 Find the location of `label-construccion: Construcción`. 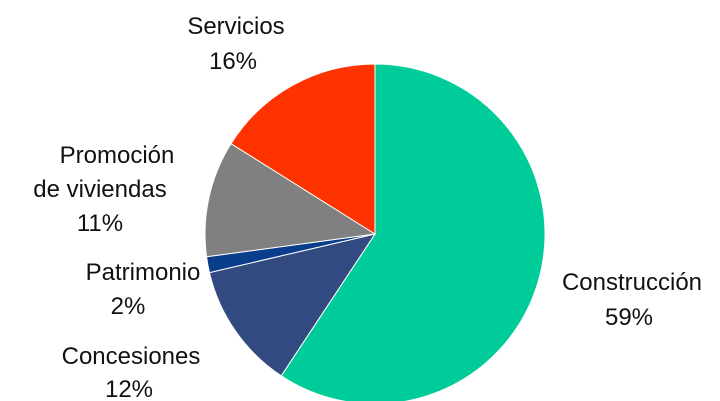

label-construccion: Construcción is located at coordinates (632, 282).